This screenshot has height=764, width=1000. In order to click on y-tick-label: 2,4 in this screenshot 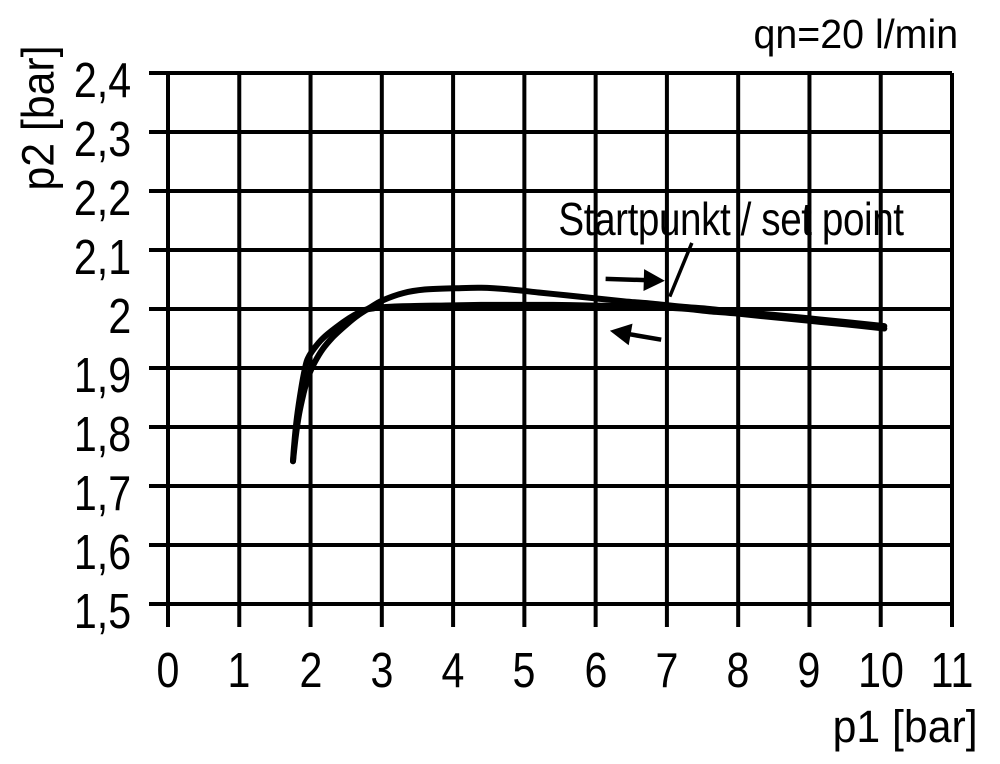, I will do `click(102, 81)`.